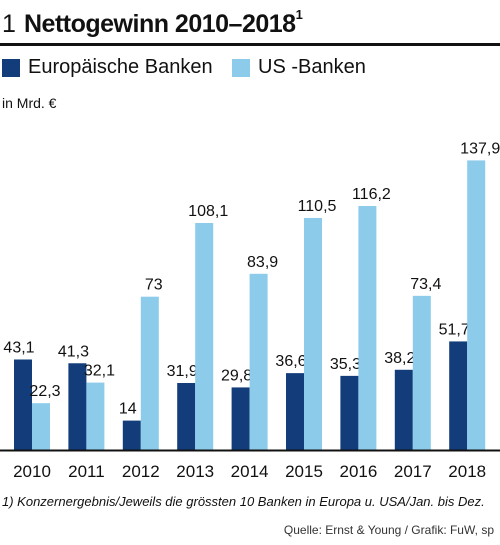  I want to click on data-label-europe-2018: 51,7, so click(454, 329).